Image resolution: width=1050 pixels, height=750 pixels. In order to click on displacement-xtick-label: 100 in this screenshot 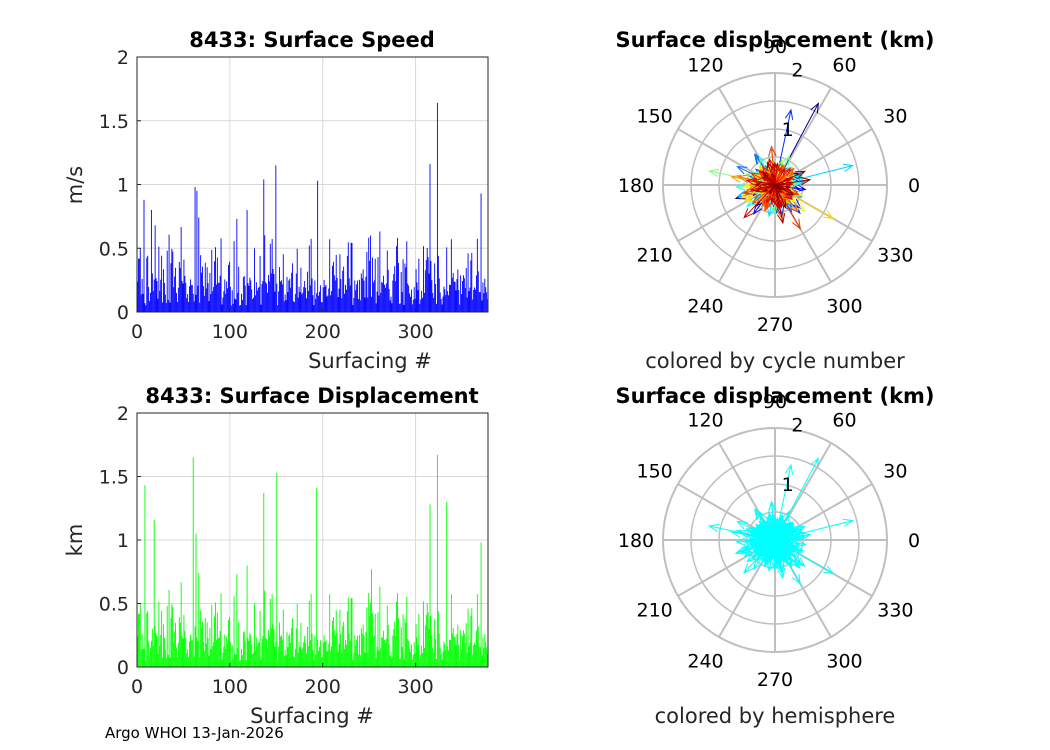, I will do `click(230, 687)`.